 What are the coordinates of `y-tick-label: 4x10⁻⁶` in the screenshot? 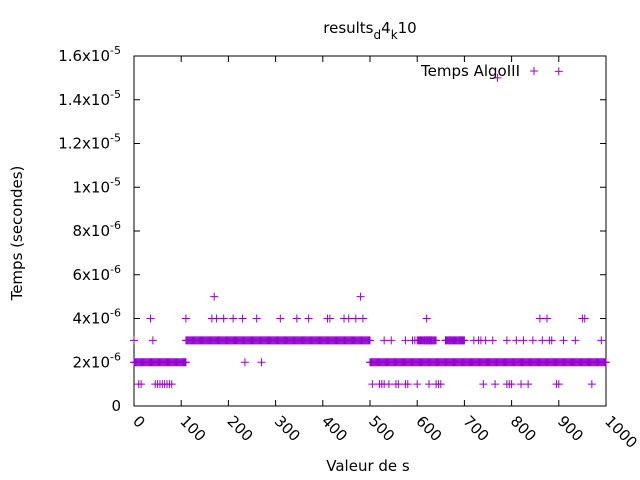 It's located at (97, 317).